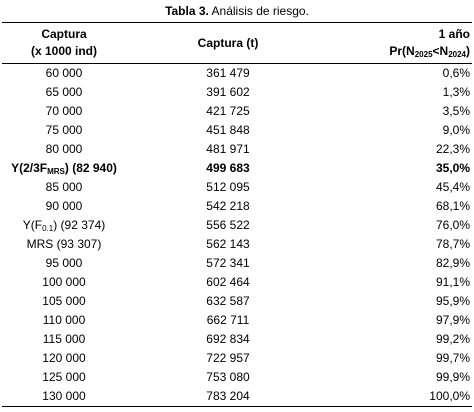 This screenshot has height=412, width=474. Describe the element at coordinates (401, 320) in the screenshot. I see `table-cell: 97,9%` at that location.